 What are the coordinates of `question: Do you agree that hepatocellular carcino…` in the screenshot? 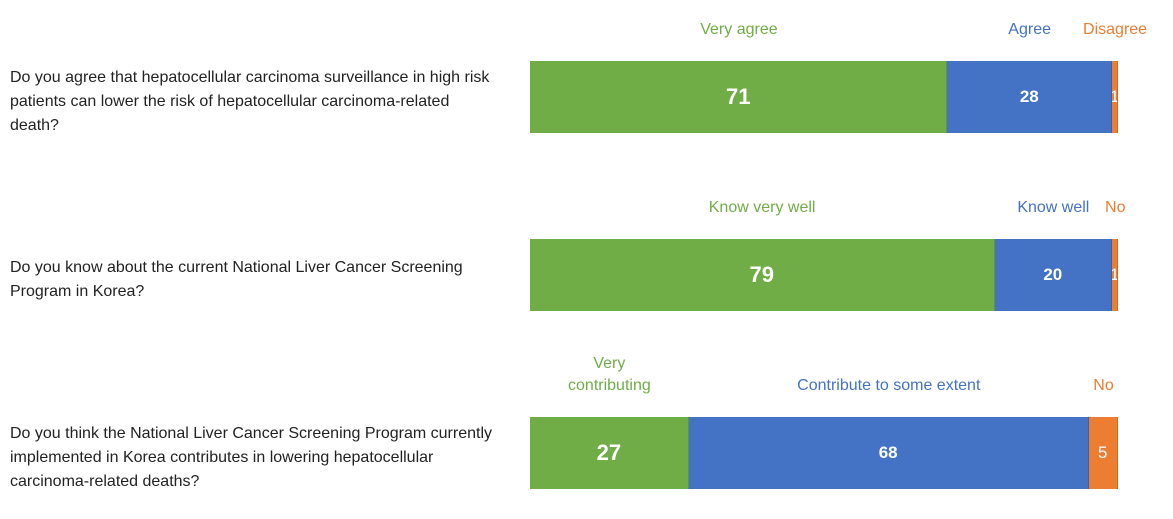 It's located at (250, 101).